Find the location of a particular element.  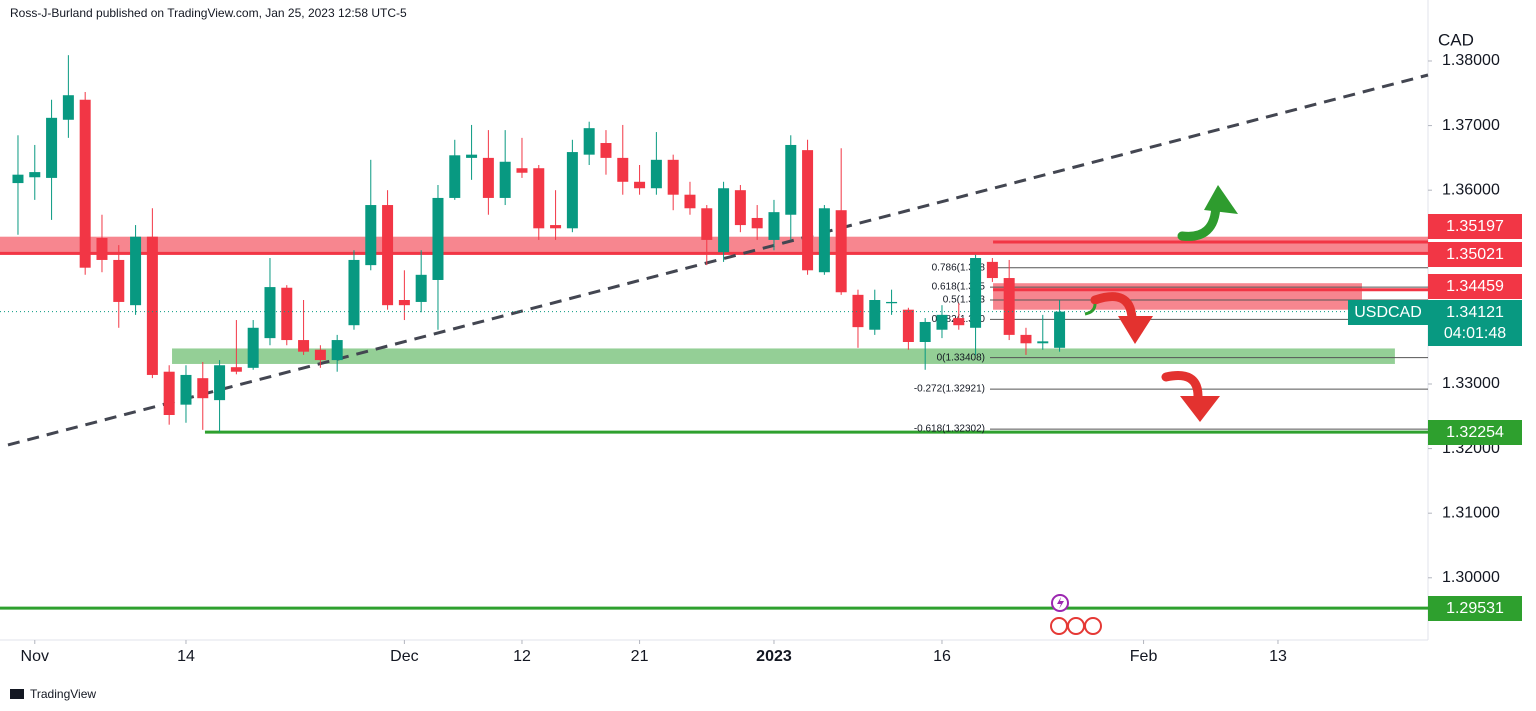

price-label: 1.34459 is located at coordinates (1475, 286).